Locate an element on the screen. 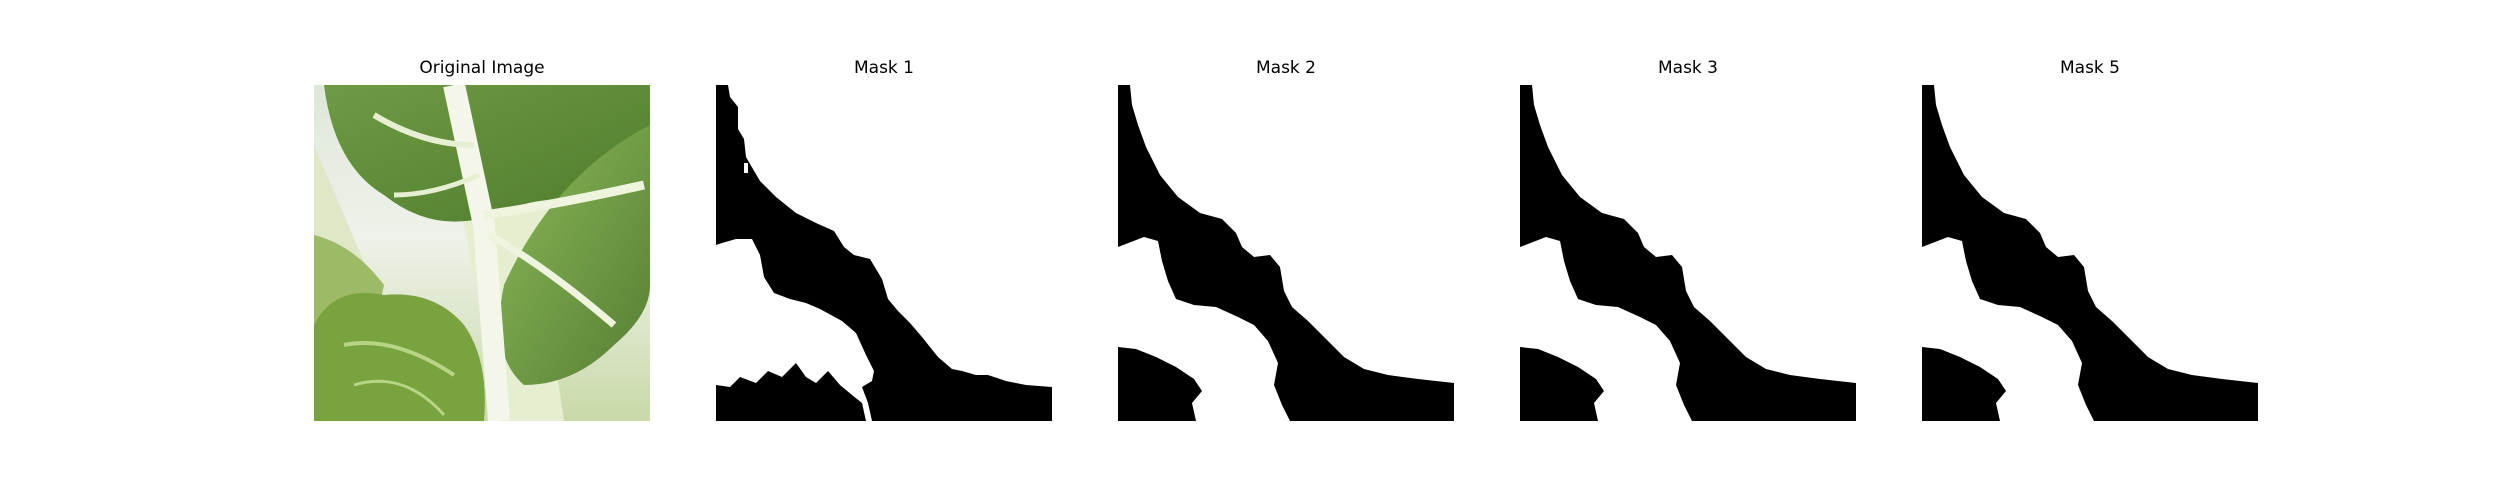 The height and width of the screenshot is (500, 2500). panel-title-mask-1: Mask 1 is located at coordinates (883, 68).